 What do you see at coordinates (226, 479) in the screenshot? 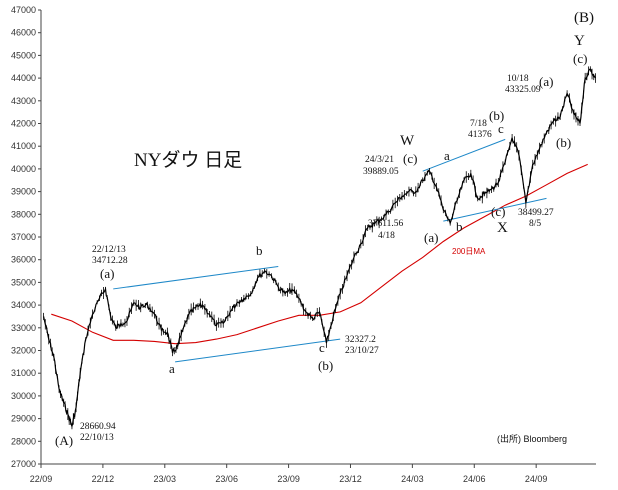
I see `x-tick-label: 23/06` at bounding box center [226, 479].